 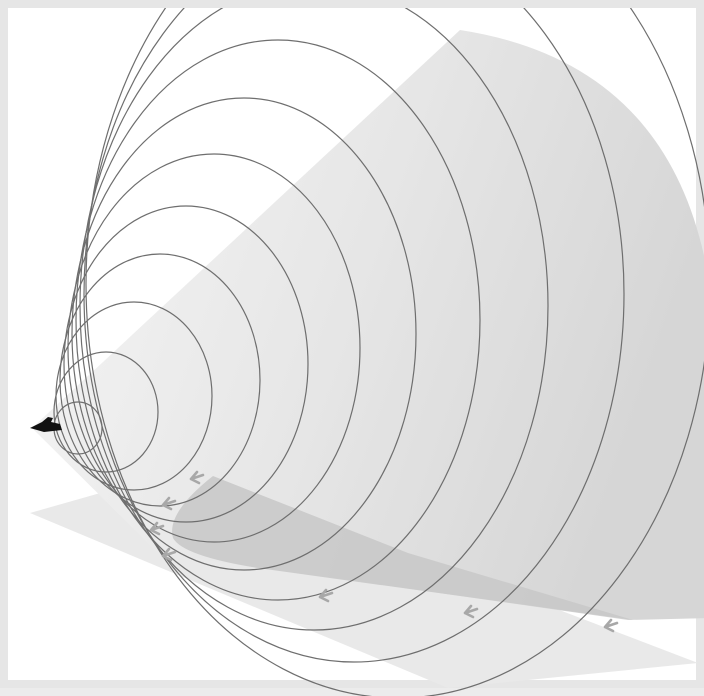 I want to click on boom-footprint, so click(x=402, y=548).